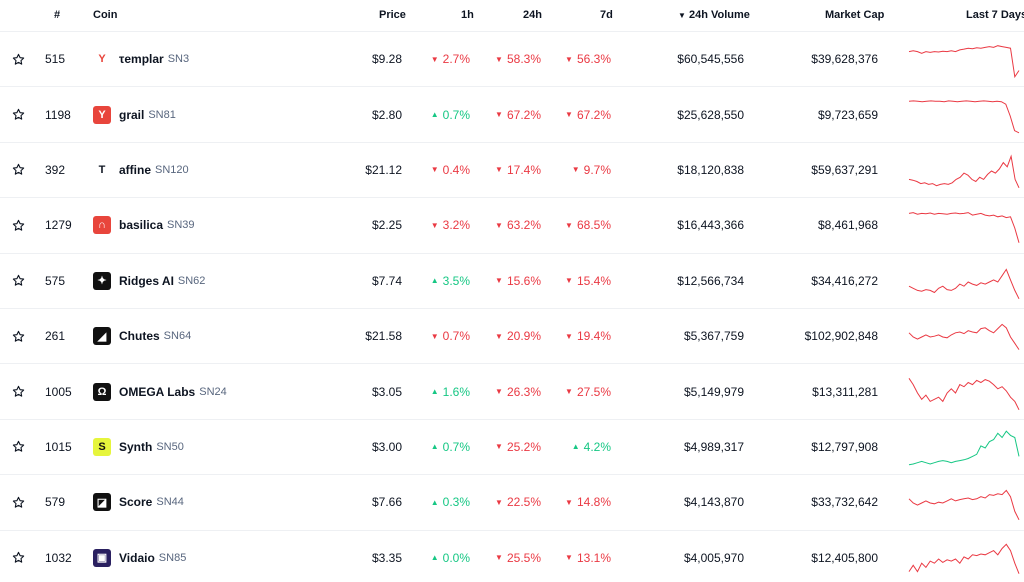  I want to click on change-24h: ▼ 25.2%, so click(509, 447).